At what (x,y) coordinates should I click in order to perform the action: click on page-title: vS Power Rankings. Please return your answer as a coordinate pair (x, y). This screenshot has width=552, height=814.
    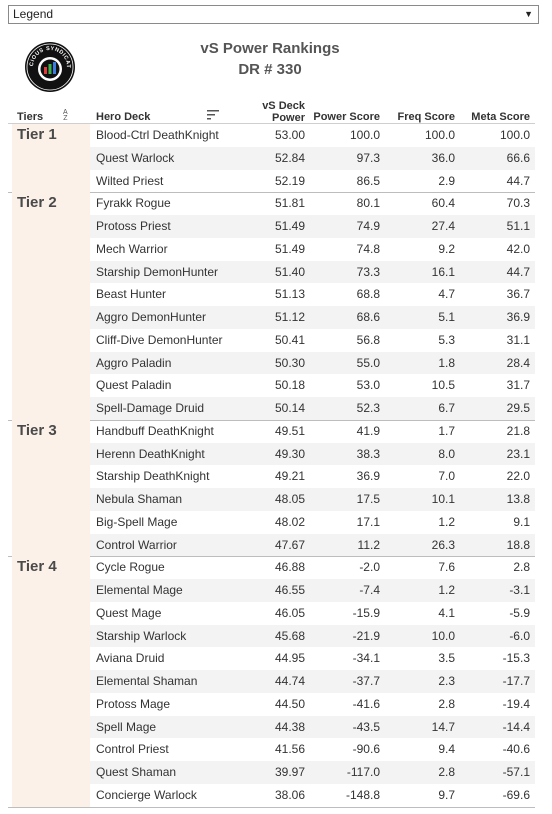
    Looking at the image, I should click on (270, 48).